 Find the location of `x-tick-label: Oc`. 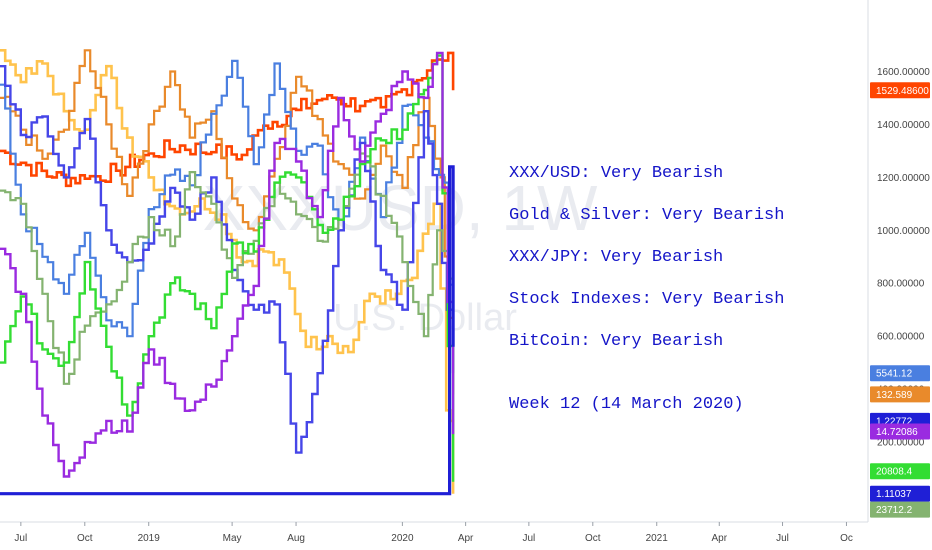

x-tick-label: Oc is located at coordinates (846, 538).